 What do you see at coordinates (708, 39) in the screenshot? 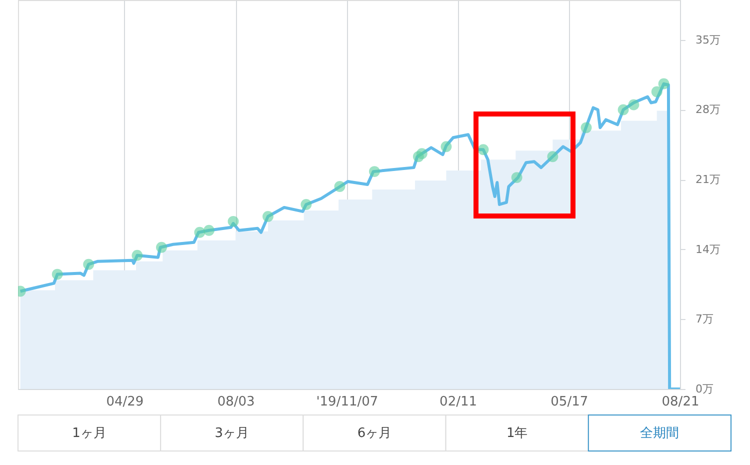
I see `y-tick-label: 35万` at bounding box center [708, 39].